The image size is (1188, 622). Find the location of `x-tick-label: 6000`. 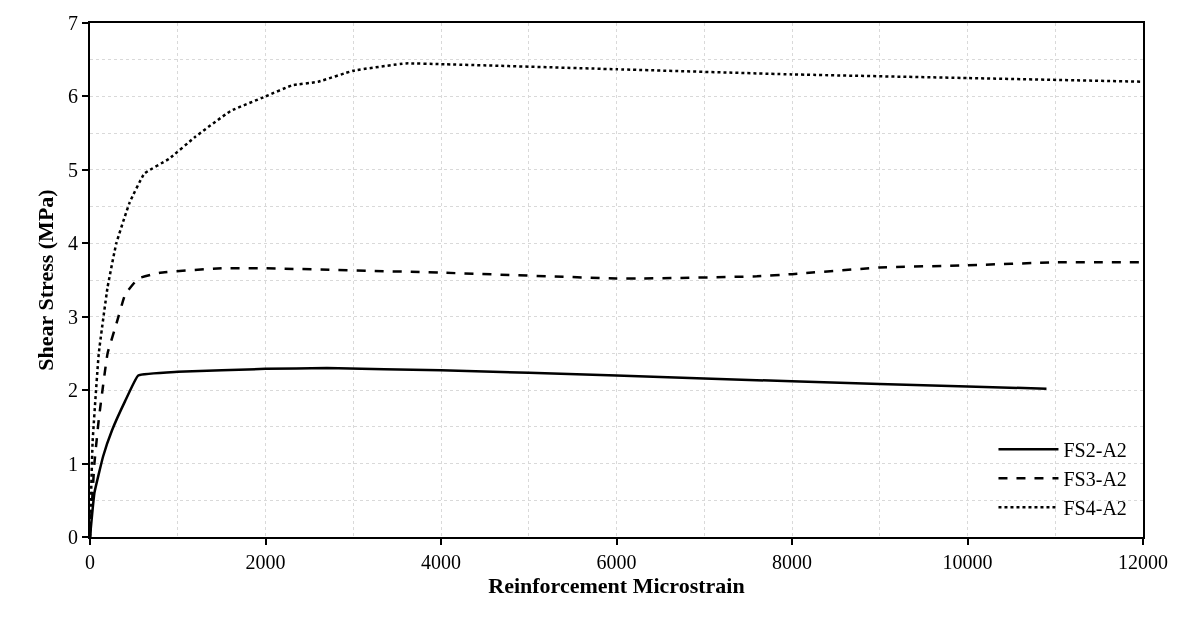

x-tick-label: 6000 is located at coordinates (616, 562).